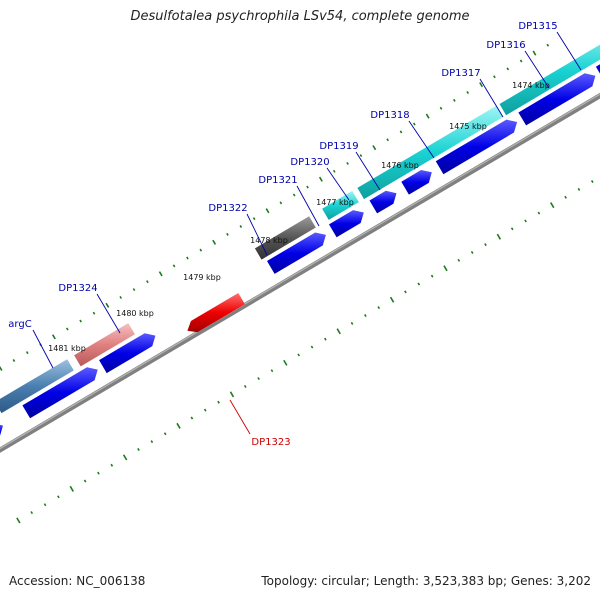 The width and height of the screenshot is (600, 600). What do you see at coordinates (400, 165) in the screenshot?
I see `kbp-label: 1476 kbp` at bounding box center [400, 165].